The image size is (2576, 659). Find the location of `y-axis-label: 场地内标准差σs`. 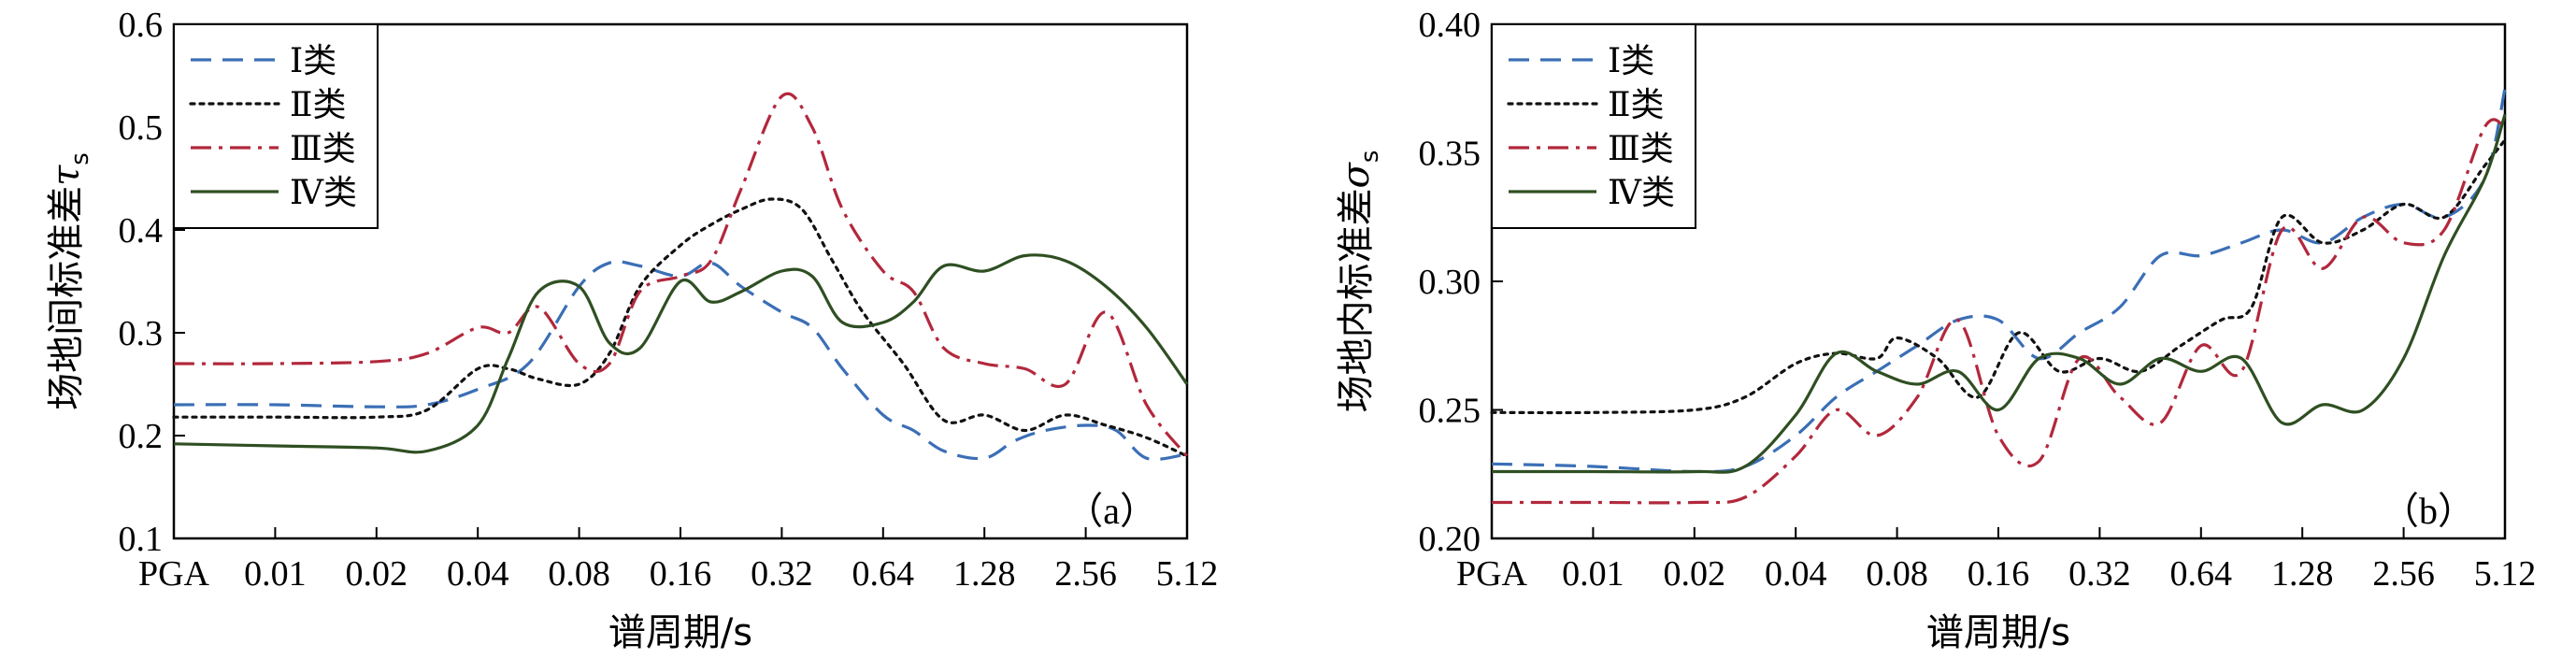

y-axis-label: 场地内标准差σs is located at coordinates (1359, 281).